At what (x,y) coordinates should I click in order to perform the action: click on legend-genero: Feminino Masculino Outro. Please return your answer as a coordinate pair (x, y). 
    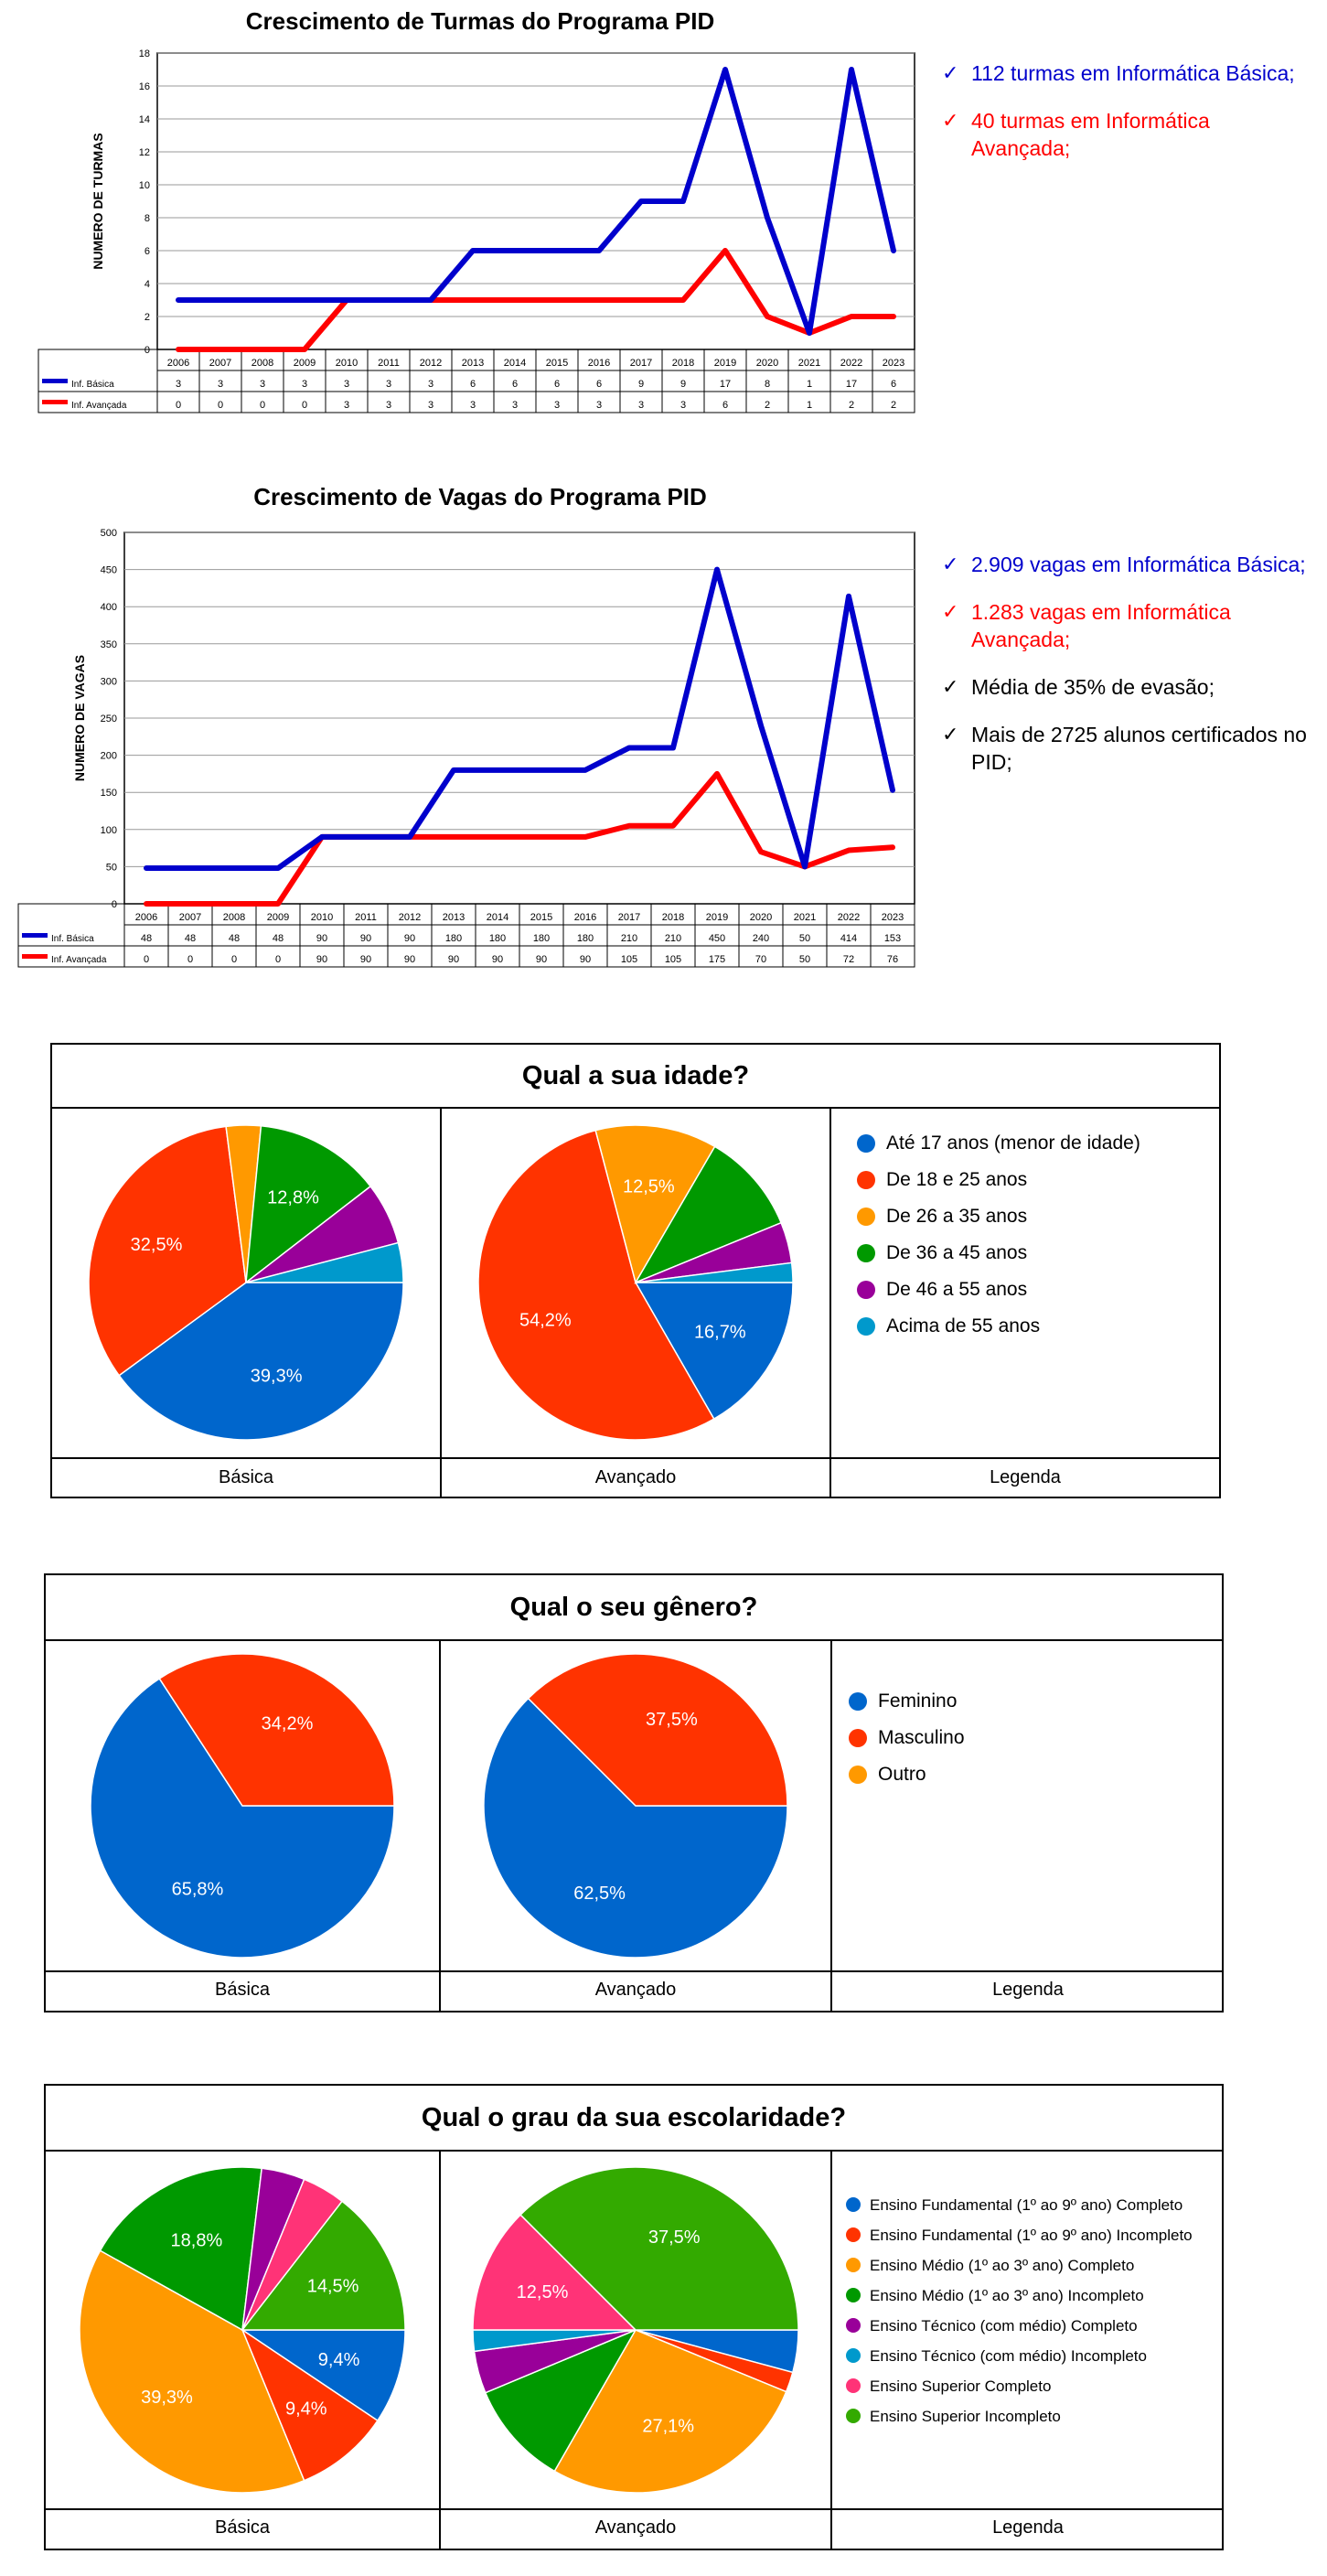
    Looking at the image, I should click on (1023, 1744).